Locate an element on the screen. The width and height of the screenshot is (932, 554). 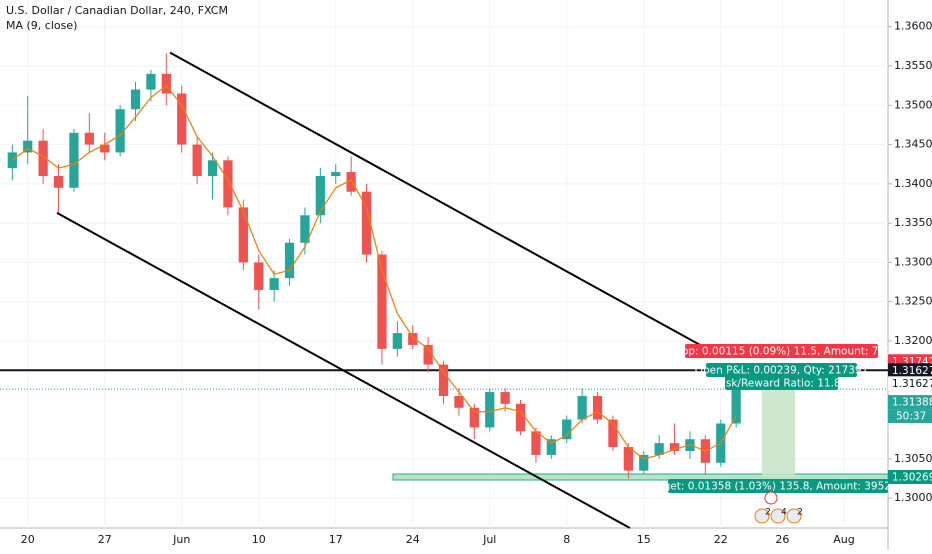
y-tick-label: 1.35500 is located at coordinates (913, 65).